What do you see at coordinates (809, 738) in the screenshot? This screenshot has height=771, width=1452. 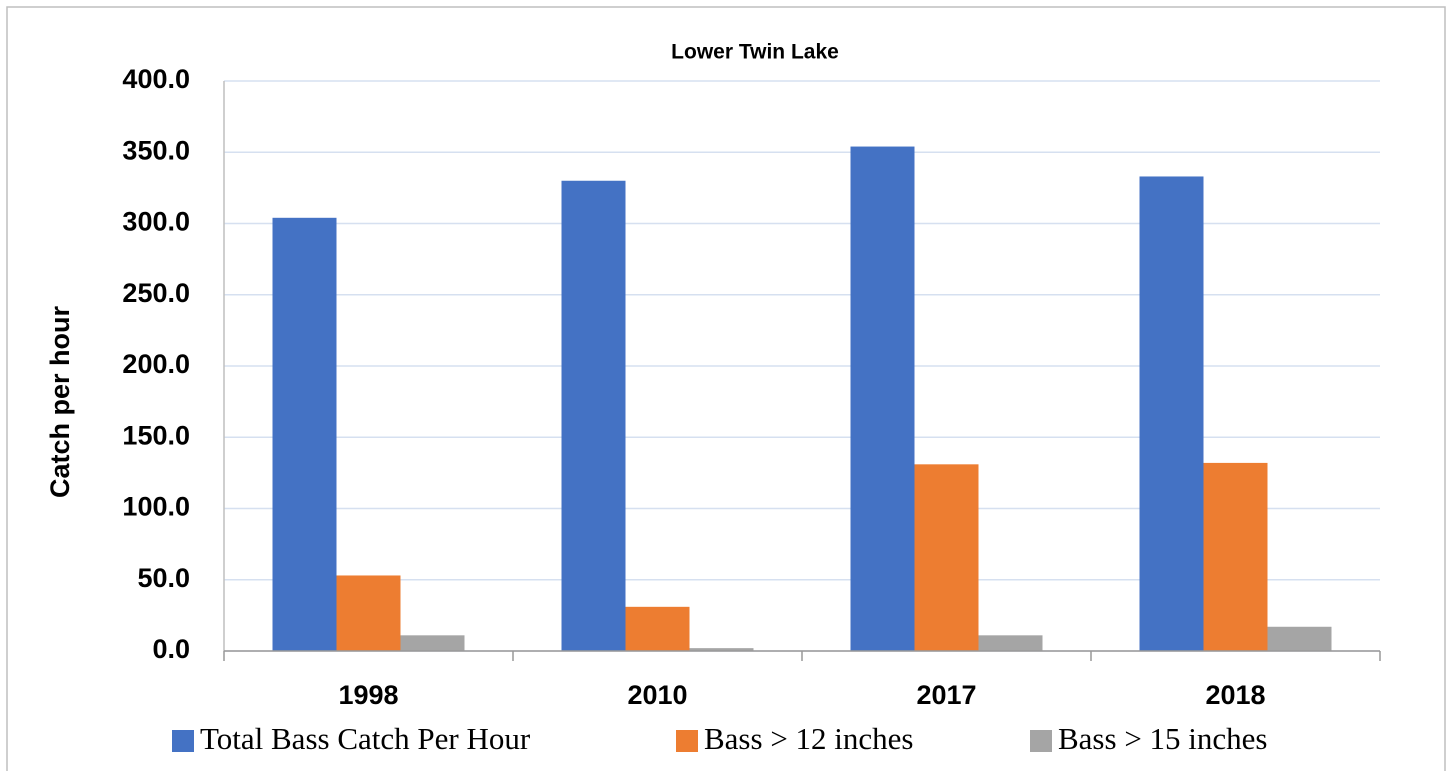 I see `legend-label: Bass > 12 inches` at bounding box center [809, 738].